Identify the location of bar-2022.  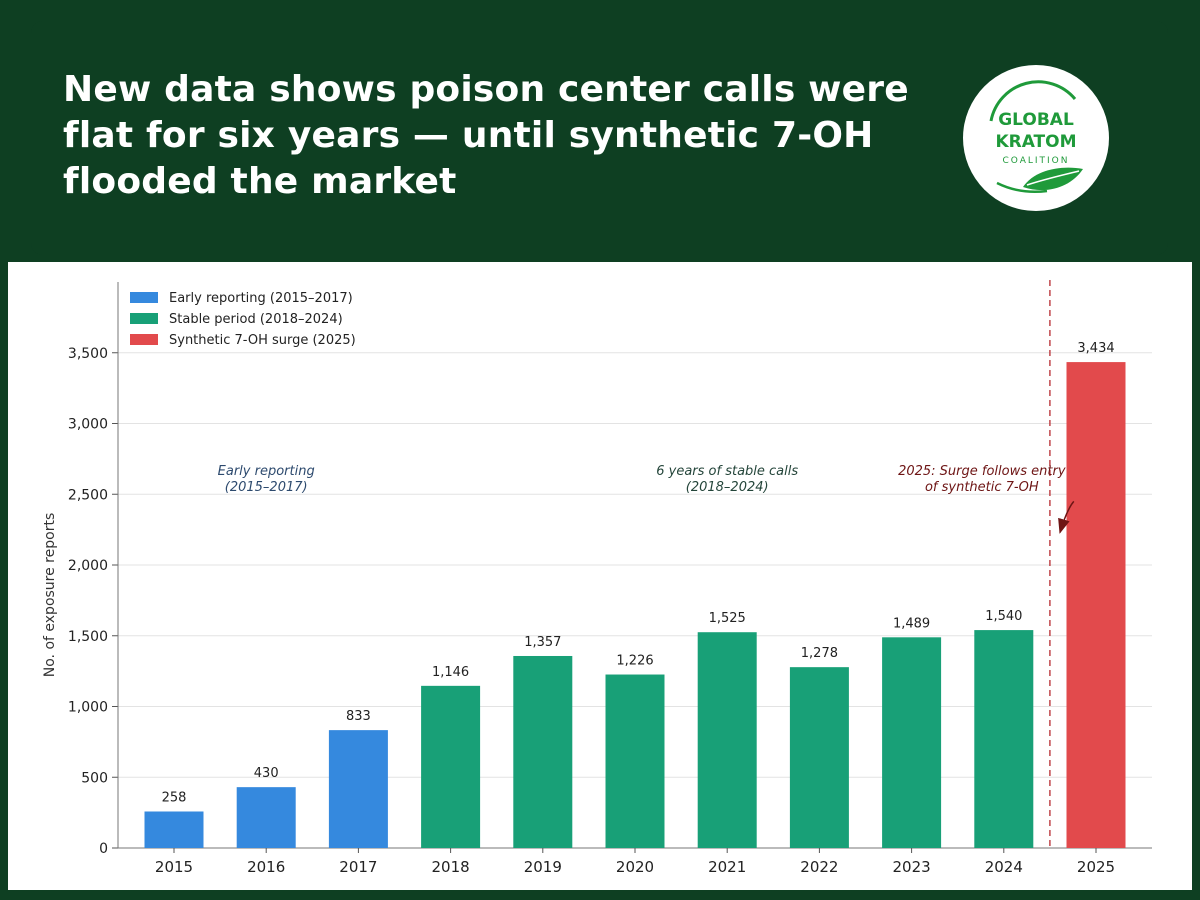
(819, 757).